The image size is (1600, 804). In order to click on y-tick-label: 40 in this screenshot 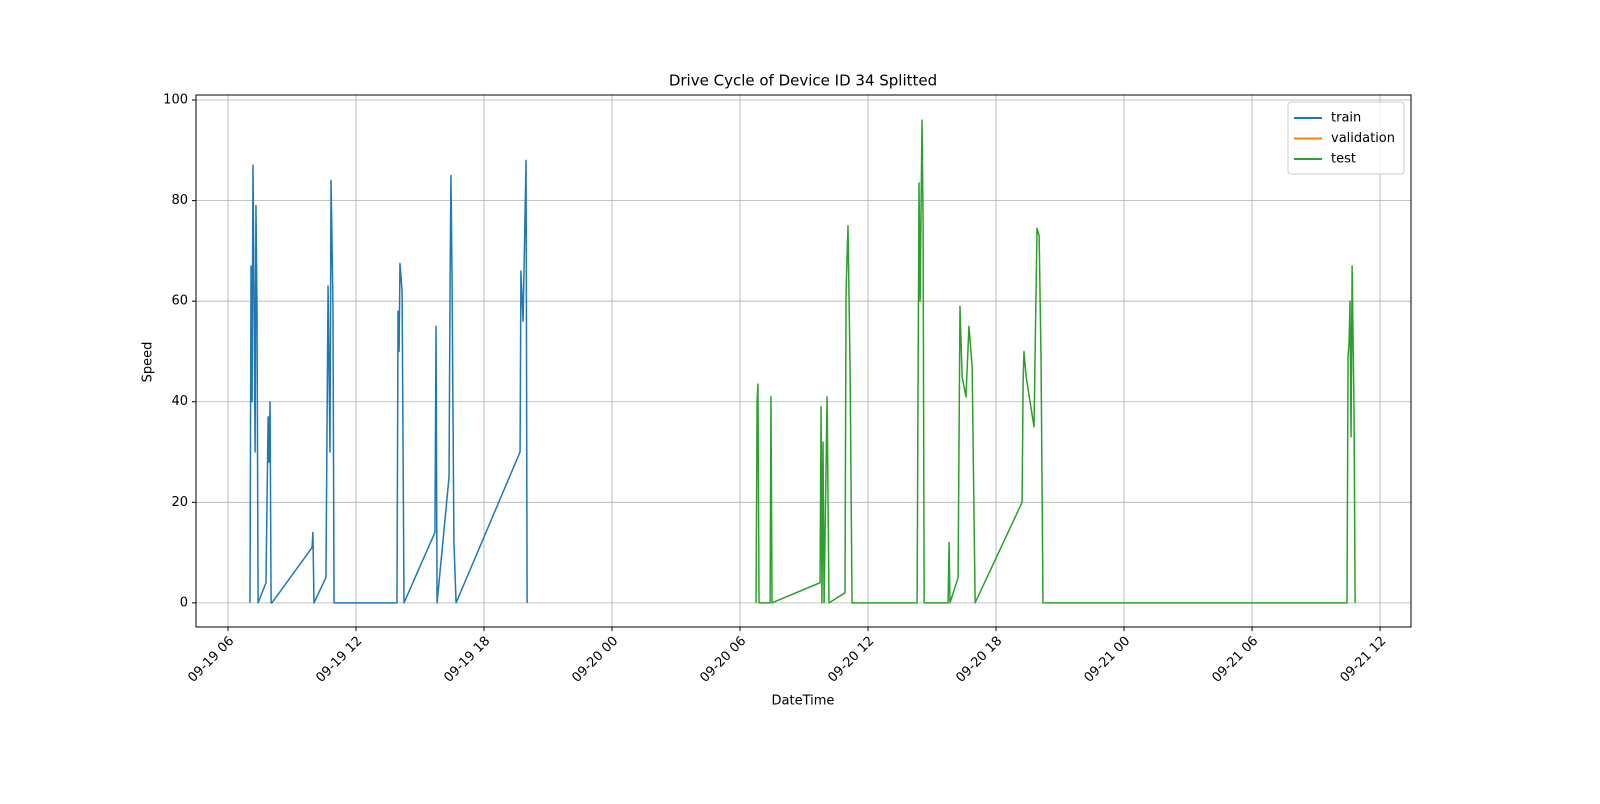, I will do `click(179, 401)`.